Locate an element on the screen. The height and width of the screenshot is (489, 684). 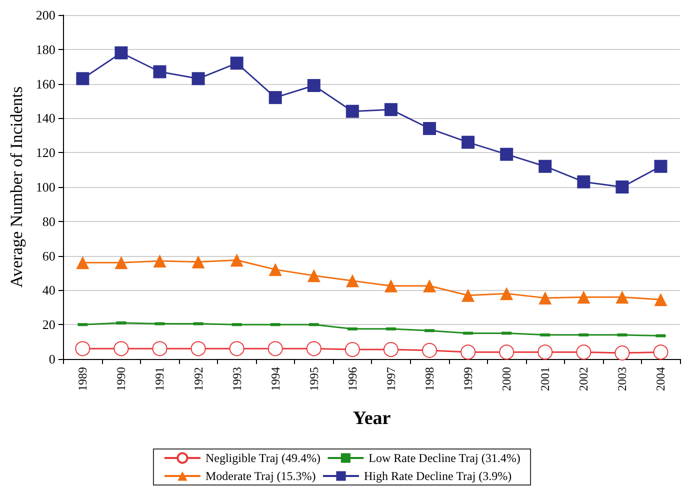
y-tick-label: 80 is located at coordinates (49, 221).